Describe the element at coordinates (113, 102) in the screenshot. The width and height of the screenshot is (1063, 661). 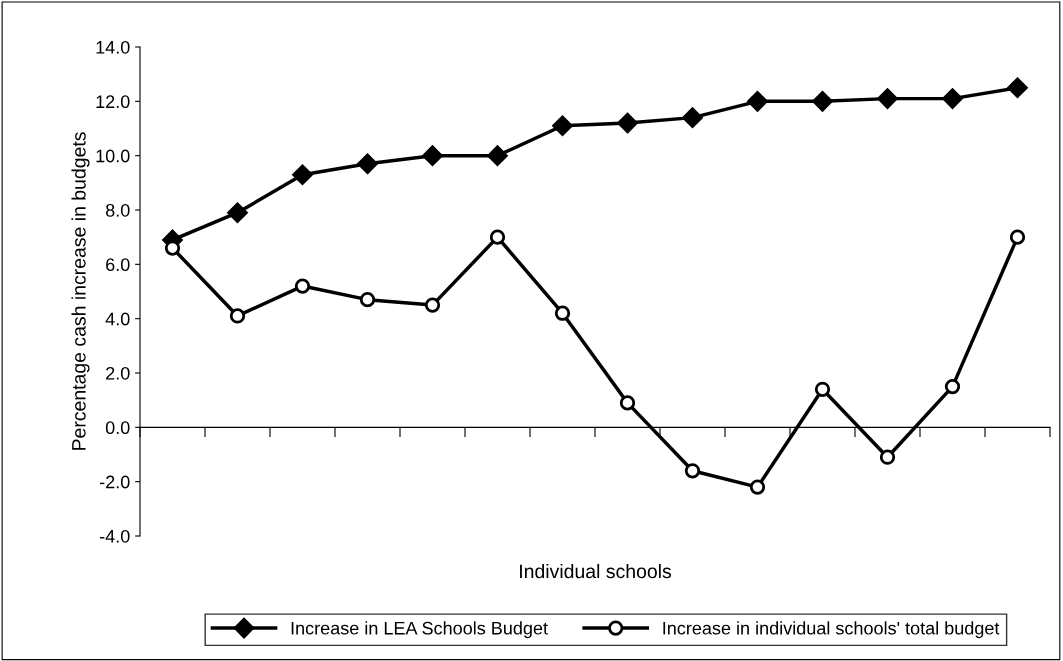
I see `y-tick-label: 12.0` at that location.